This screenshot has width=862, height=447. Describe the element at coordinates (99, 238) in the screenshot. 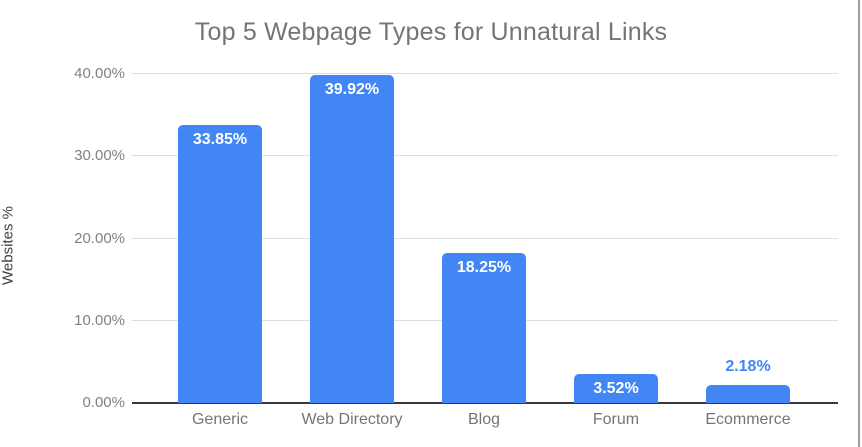

I see `y-axis-tick-label: 20.00%` at that location.